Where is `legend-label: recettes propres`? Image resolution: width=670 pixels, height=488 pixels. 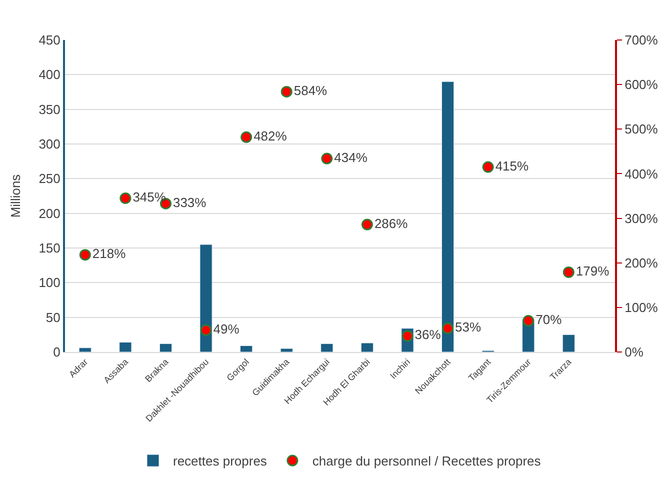 legend-label: recettes propres is located at coordinates (220, 461).